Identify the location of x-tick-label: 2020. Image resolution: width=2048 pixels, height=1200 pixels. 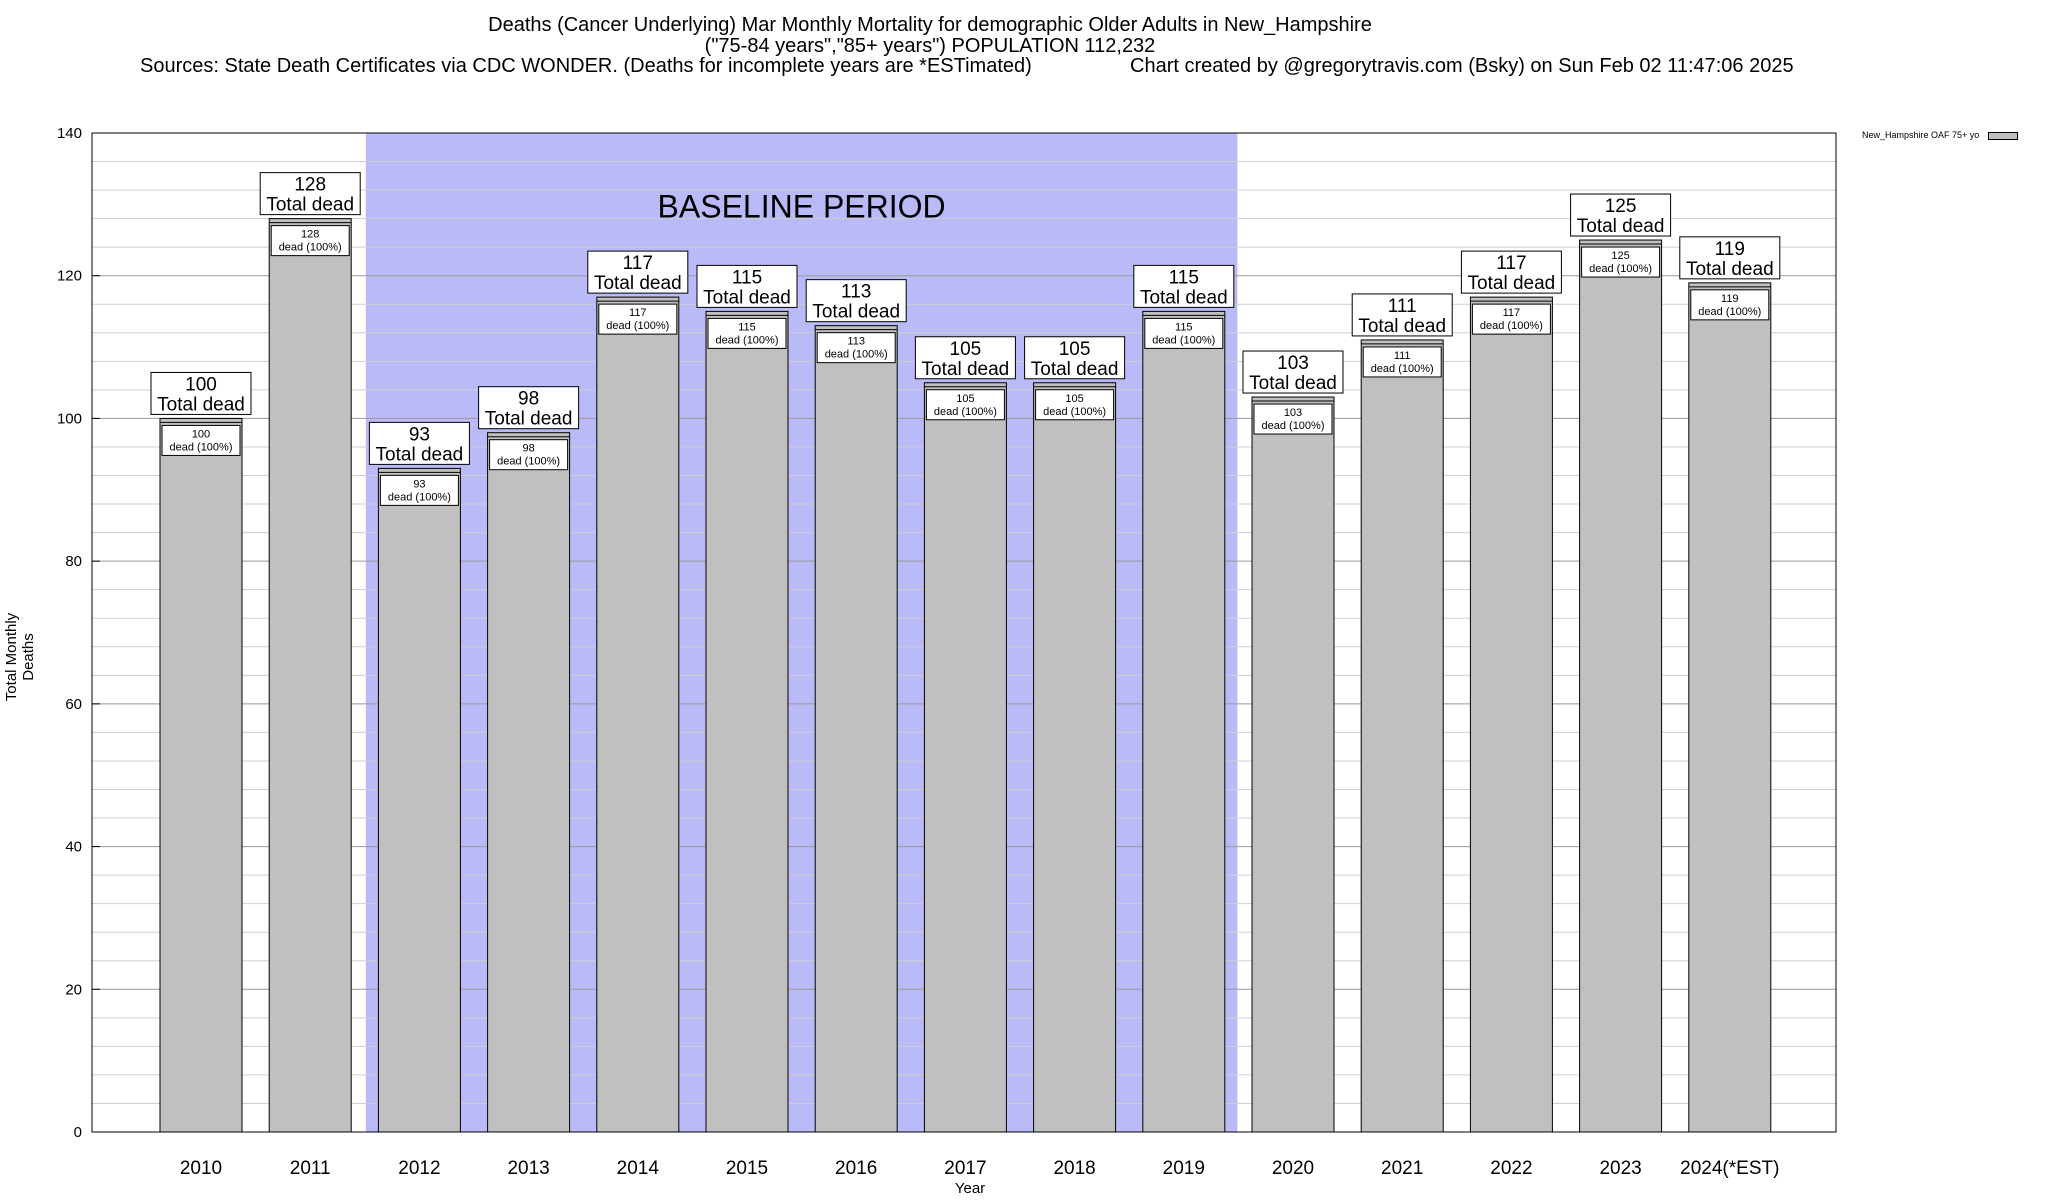
(1293, 1168).